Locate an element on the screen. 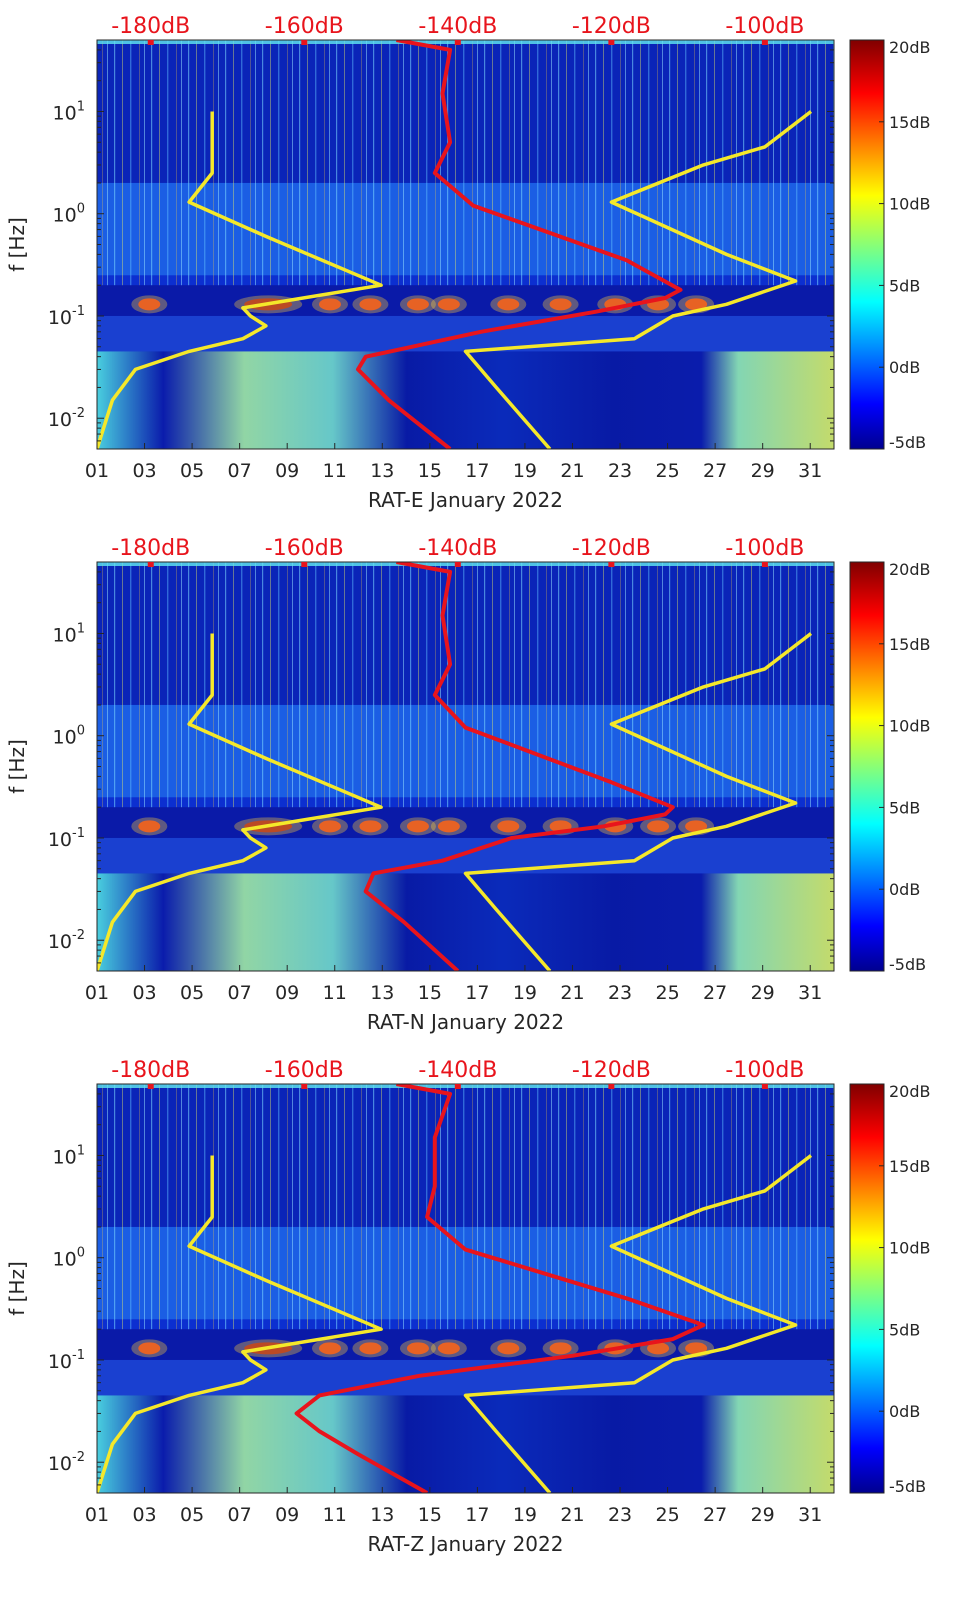 Image resolution: width=962 pixels, height=1599 pixels. y-tick-label: 10⁻¹ is located at coordinates (66, 838).